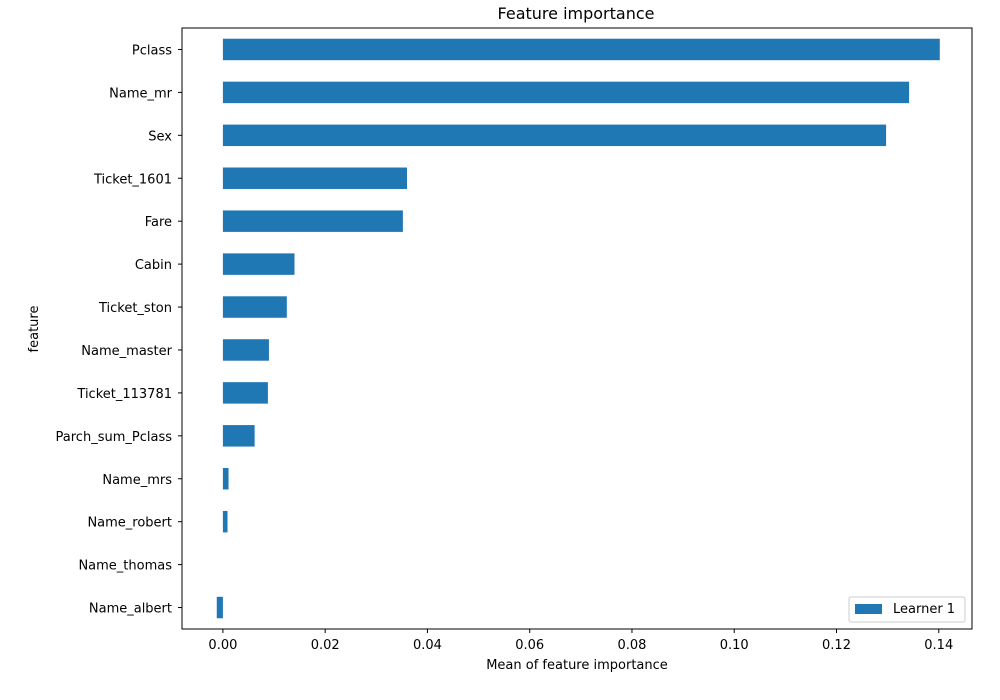  I want to click on x-tick-label: 0.08, so click(631, 645).